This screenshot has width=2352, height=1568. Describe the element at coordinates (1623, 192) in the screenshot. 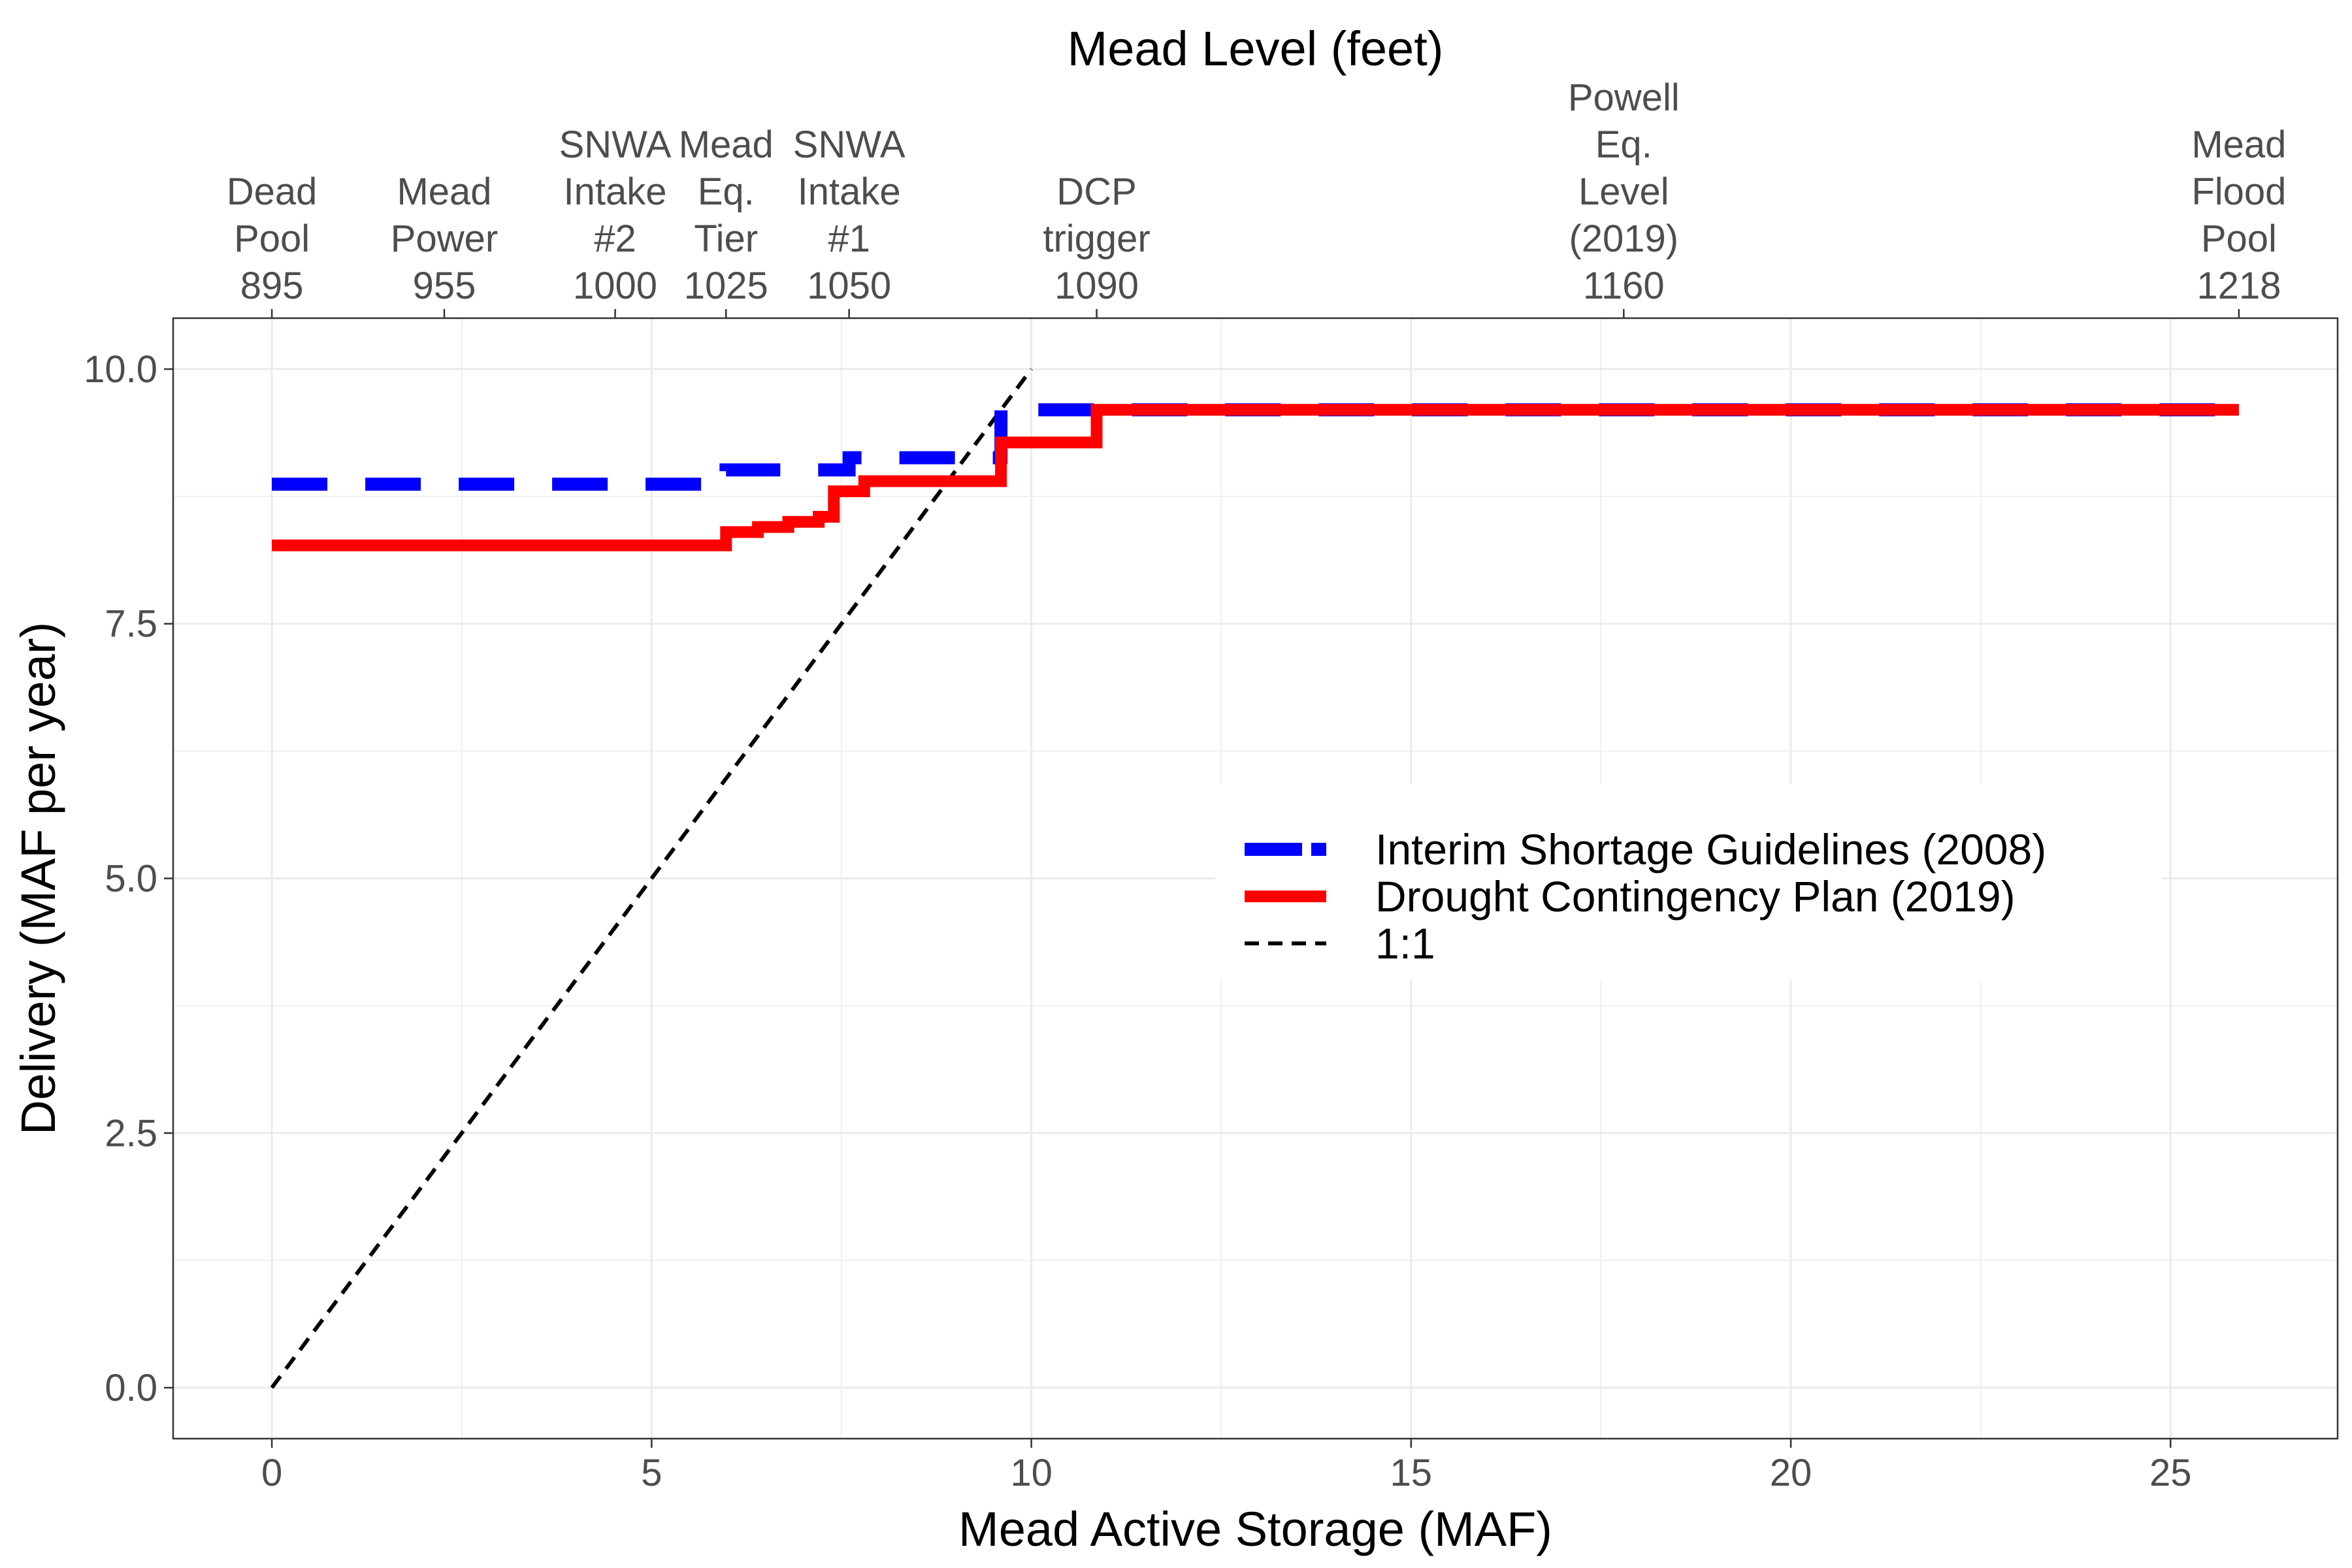

I see `top-tick-label: Level` at that location.